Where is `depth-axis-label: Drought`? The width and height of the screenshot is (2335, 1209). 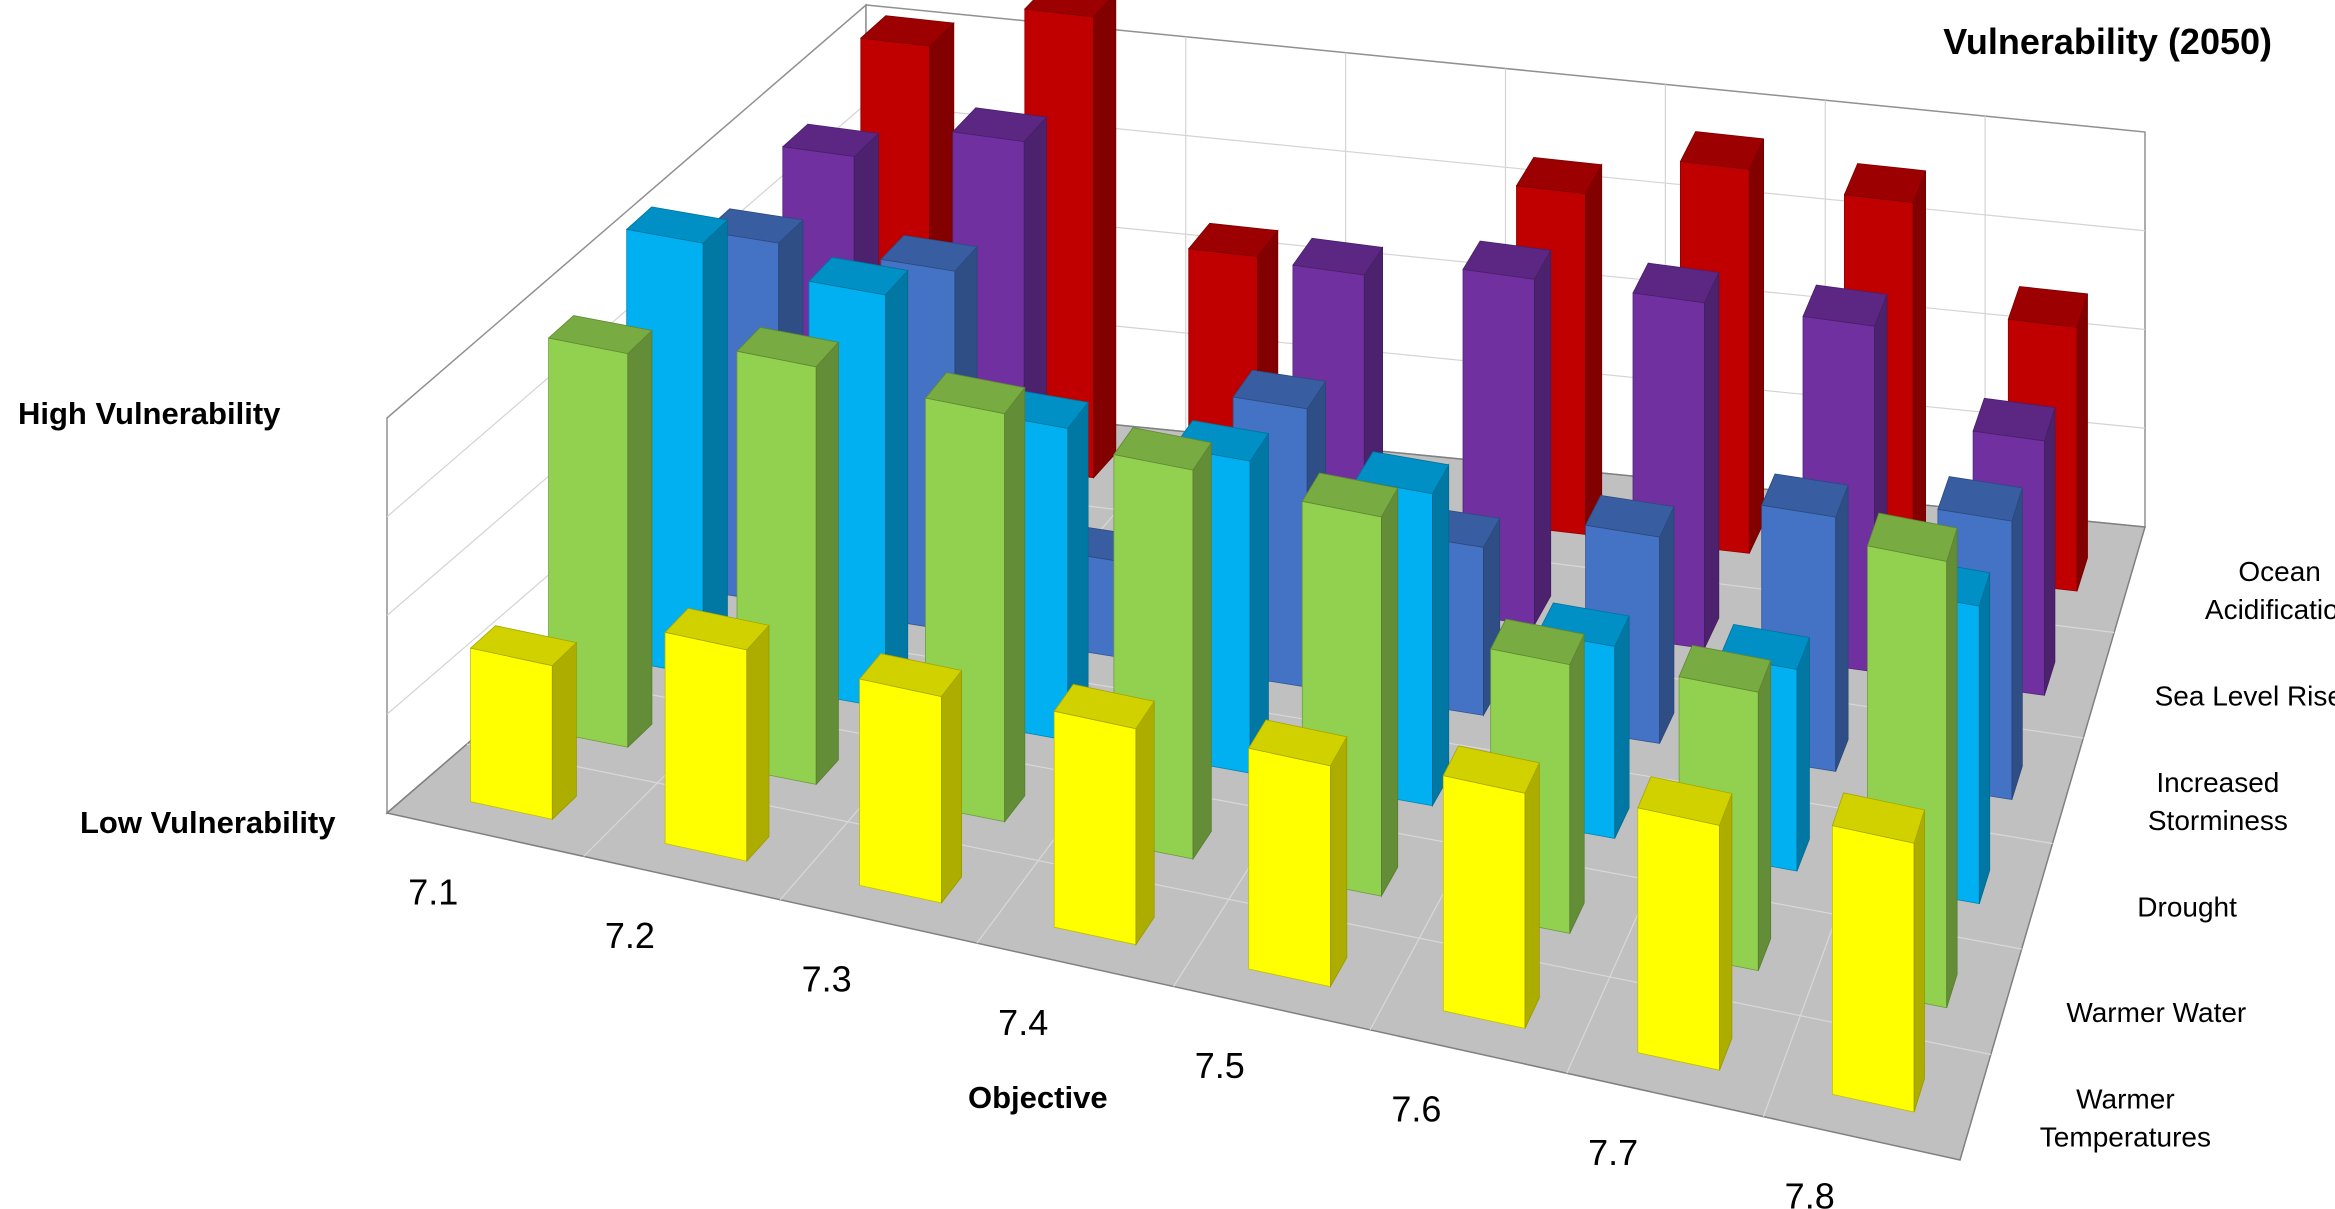
depth-axis-label: Drought is located at coordinates (2187, 906).